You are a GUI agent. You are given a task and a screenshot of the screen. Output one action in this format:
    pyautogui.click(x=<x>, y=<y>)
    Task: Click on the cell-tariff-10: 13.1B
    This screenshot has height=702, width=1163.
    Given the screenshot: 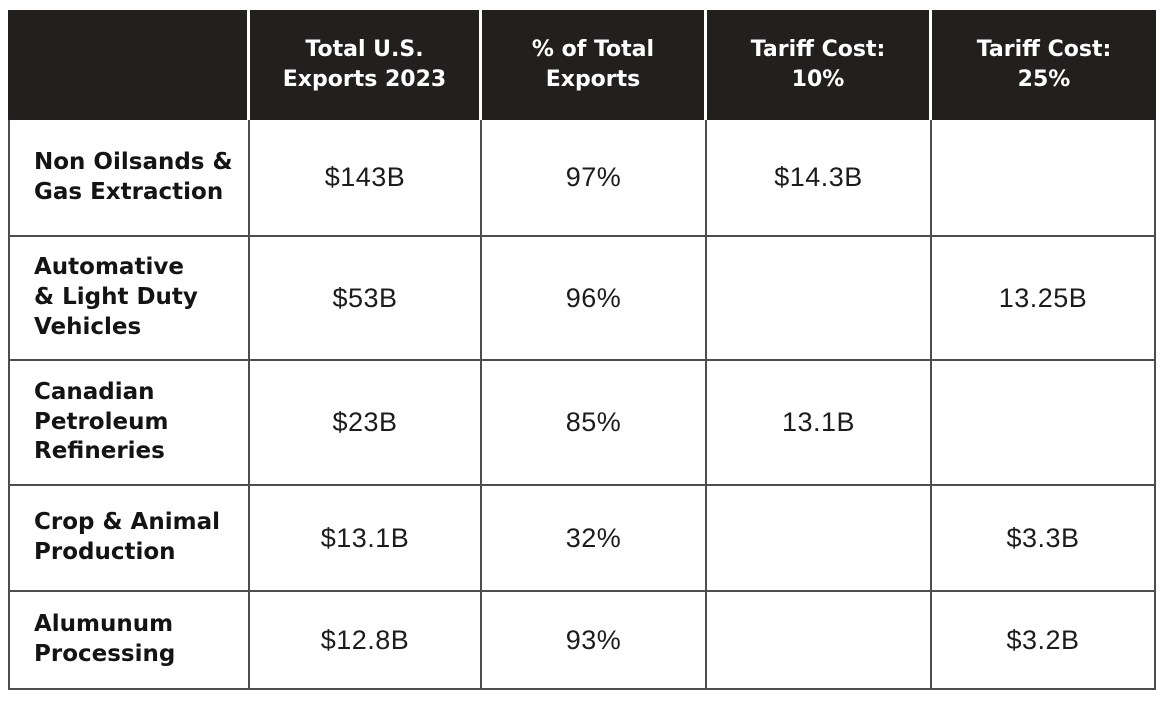 What is the action you would take?
    pyautogui.click(x=819, y=423)
    